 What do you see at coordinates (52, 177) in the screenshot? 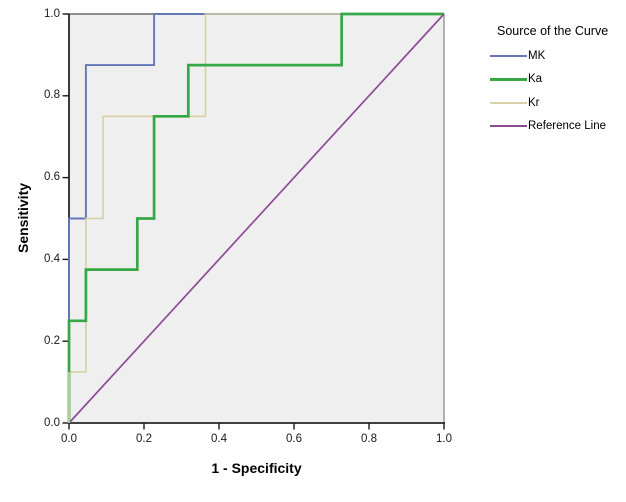
I see `y-axis-tick-label: 0.6` at bounding box center [52, 177].